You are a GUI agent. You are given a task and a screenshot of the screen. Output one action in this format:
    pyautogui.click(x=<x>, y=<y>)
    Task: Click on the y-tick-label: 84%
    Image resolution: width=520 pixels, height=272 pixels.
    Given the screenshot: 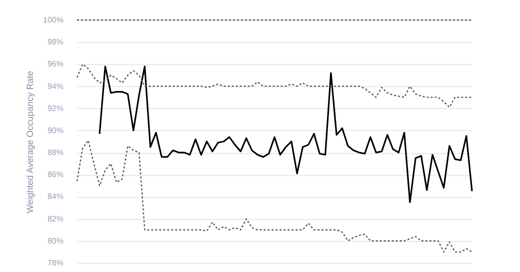 What is the action you would take?
    pyautogui.click(x=55, y=197)
    